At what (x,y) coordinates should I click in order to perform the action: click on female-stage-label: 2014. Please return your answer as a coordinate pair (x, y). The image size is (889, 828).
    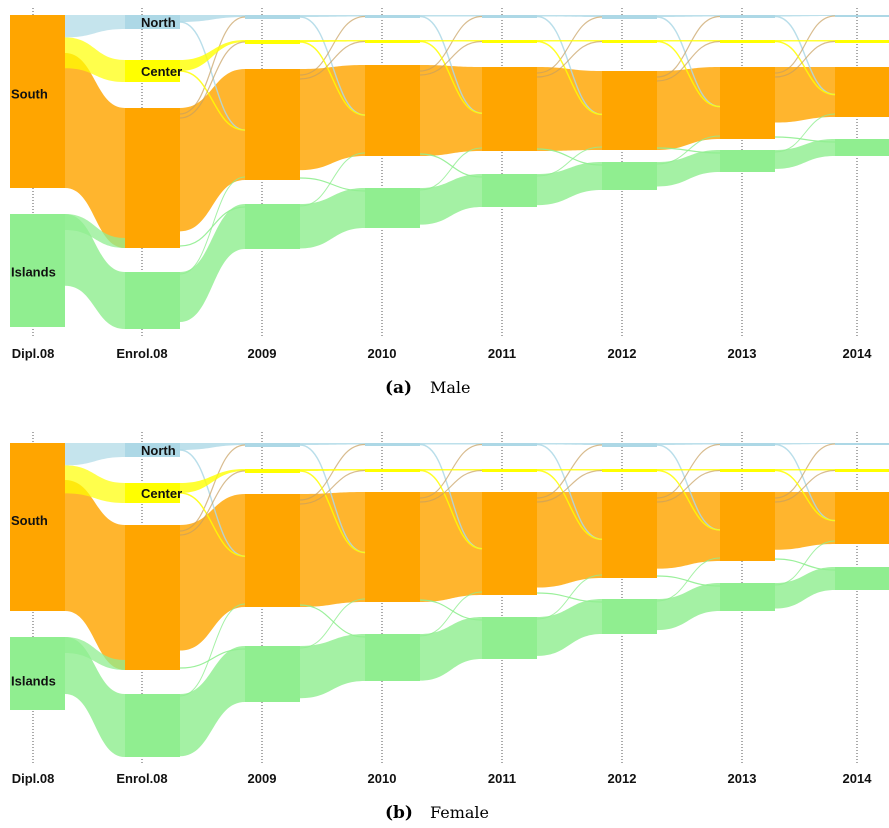
    Looking at the image, I should click on (858, 778).